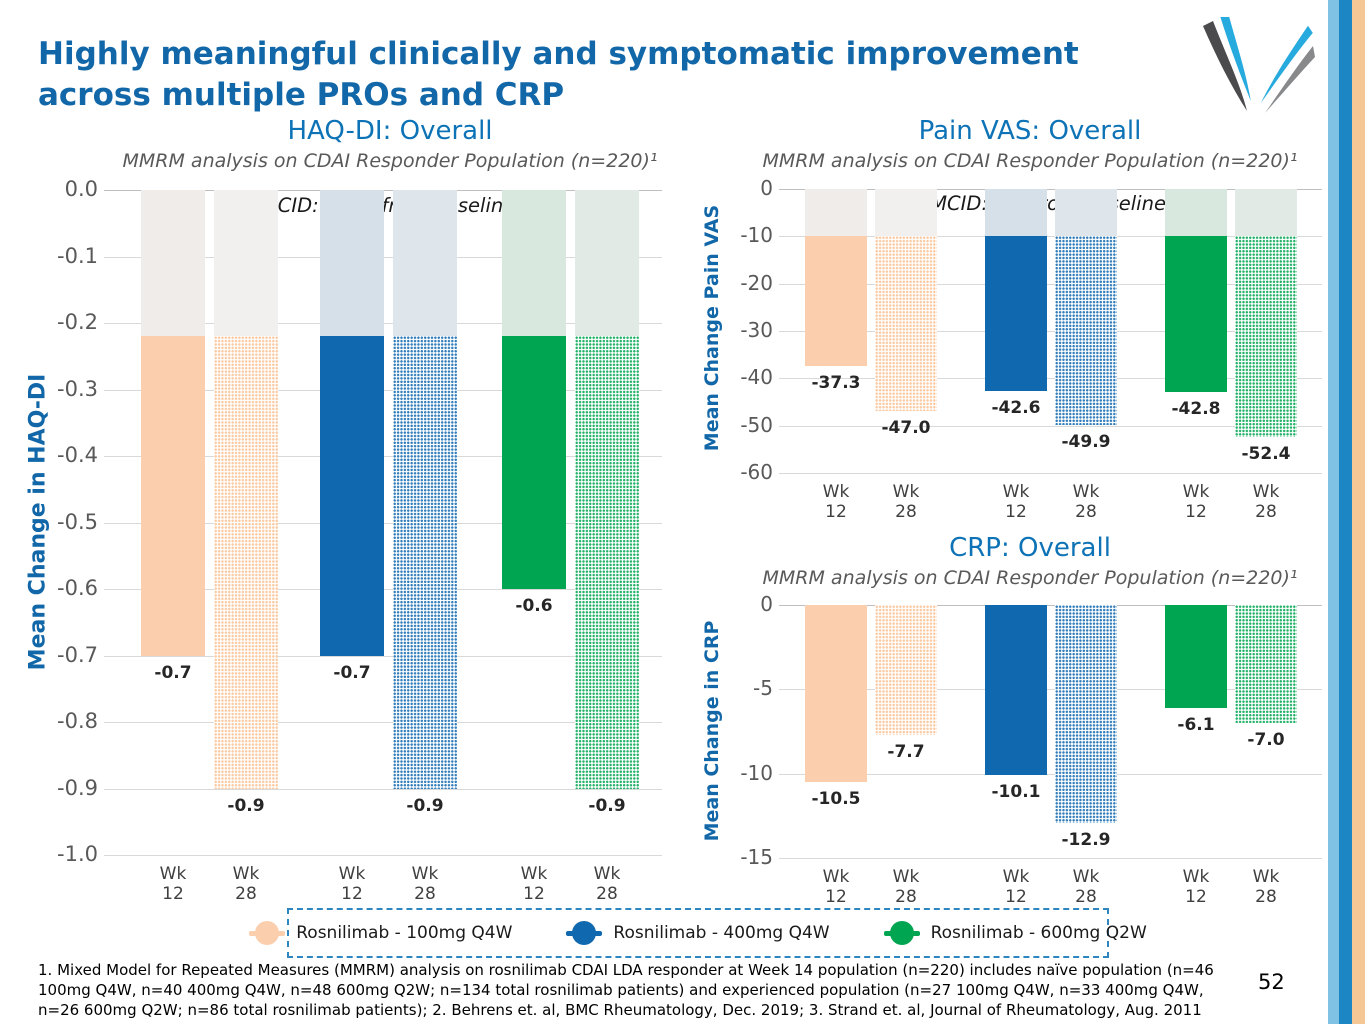 The width and height of the screenshot is (1365, 1024). Describe the element at coordinates (1259, 65) in the screenshot. I see `company-logo-icon` at that location.